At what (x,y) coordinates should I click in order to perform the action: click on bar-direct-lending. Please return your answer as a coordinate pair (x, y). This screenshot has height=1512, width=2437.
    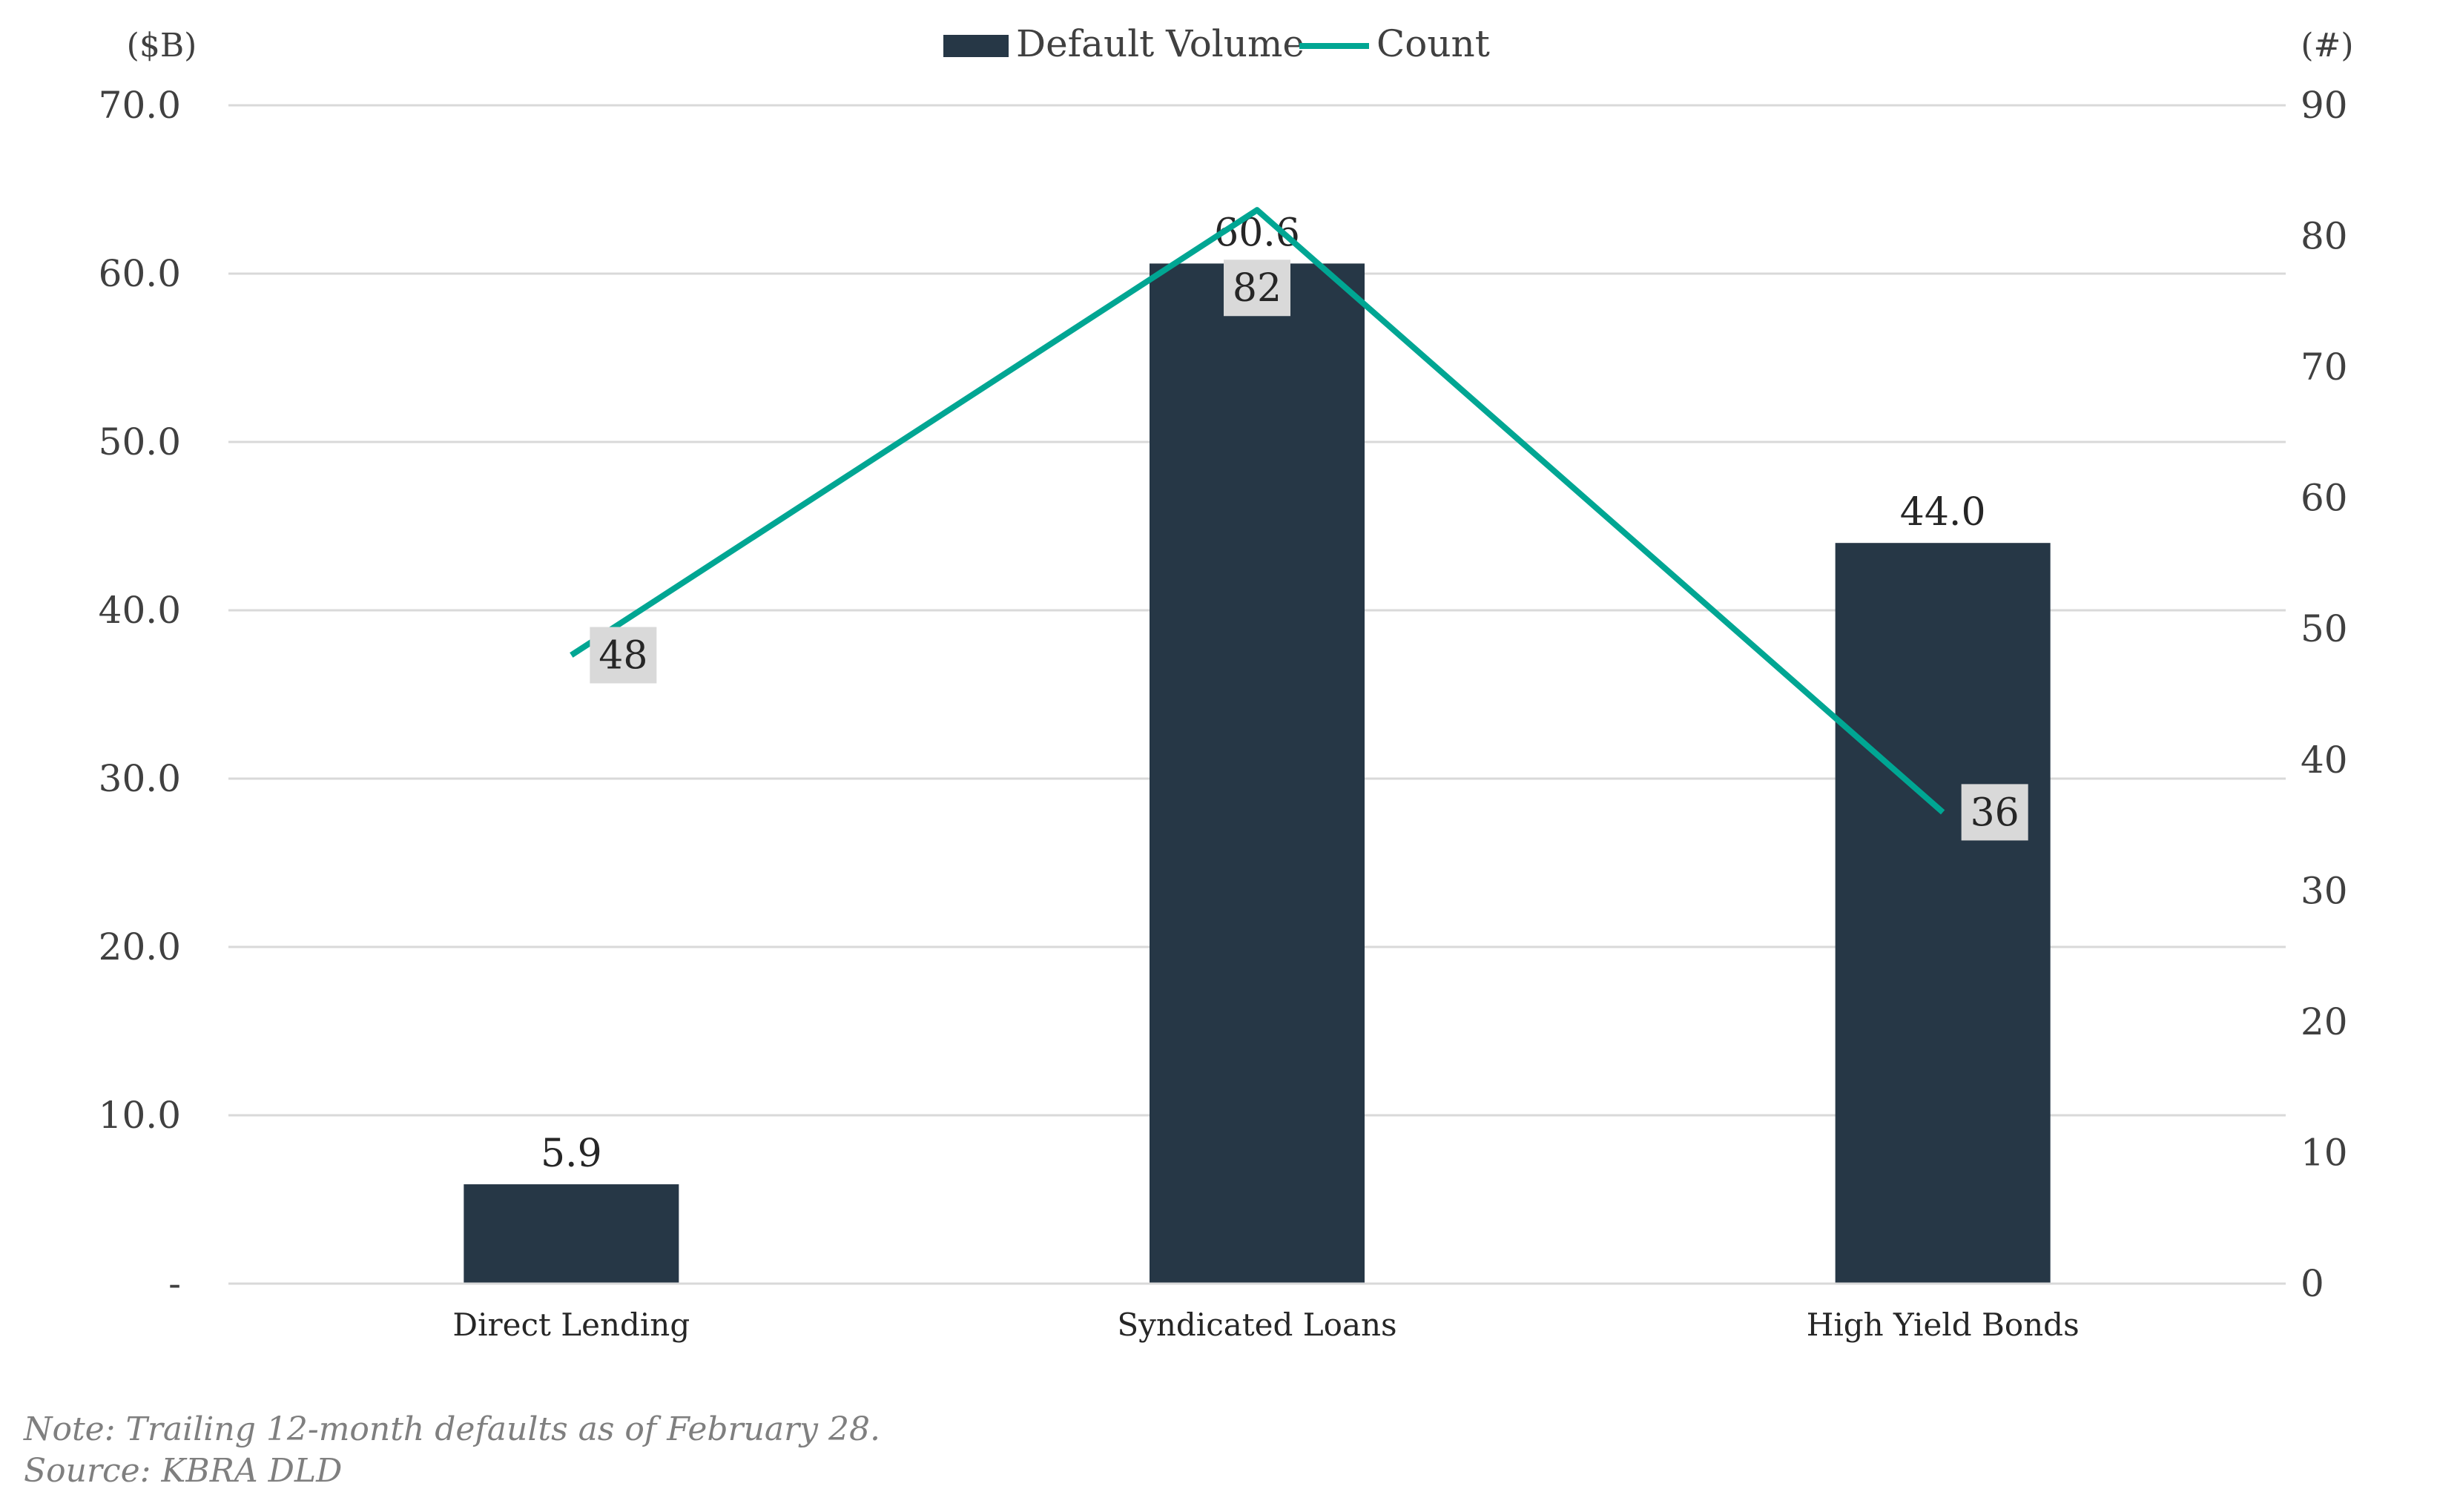
    Looking at the image, I should click on (571, 1234).